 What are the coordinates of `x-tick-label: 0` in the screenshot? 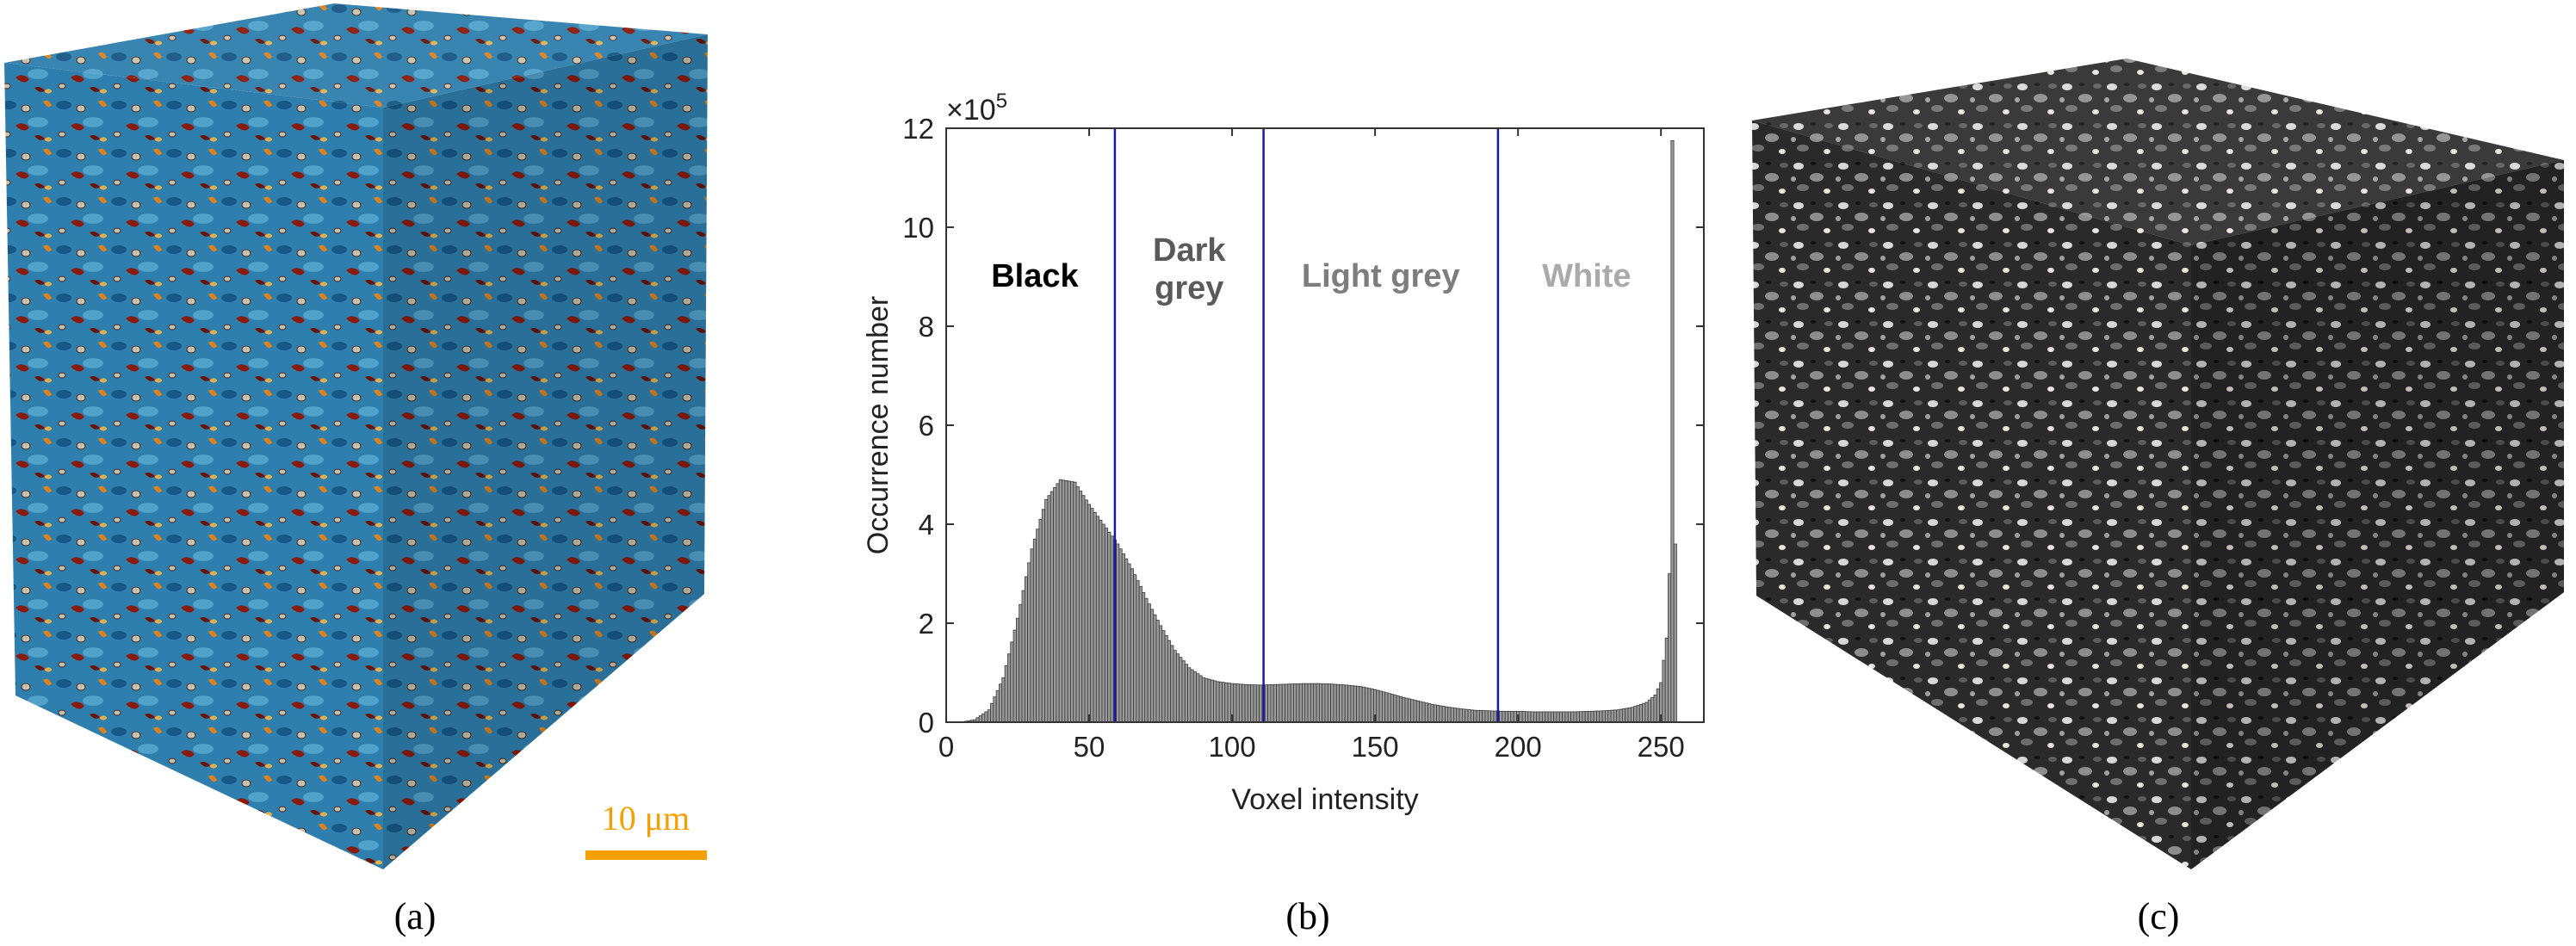 It's located at (946, 747).